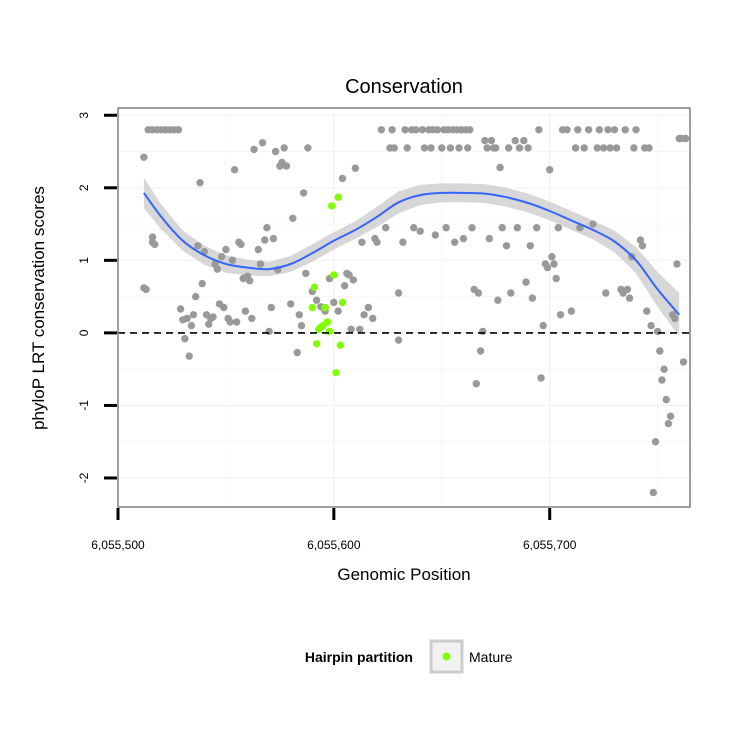 The width and height of the screenshot is (750, 750). Describe the element at coordinates (38, 308) in the screenshot. I see `y-axis-title: phyloP LRT conservation scores` at that location.